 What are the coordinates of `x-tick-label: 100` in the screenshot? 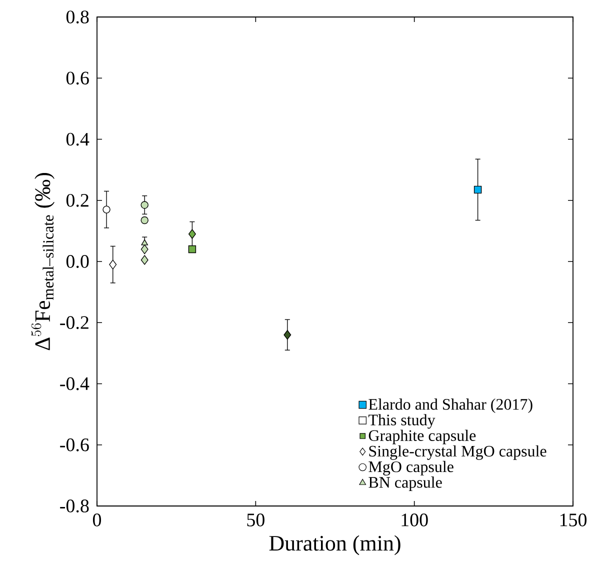 It's located at (415, 520).